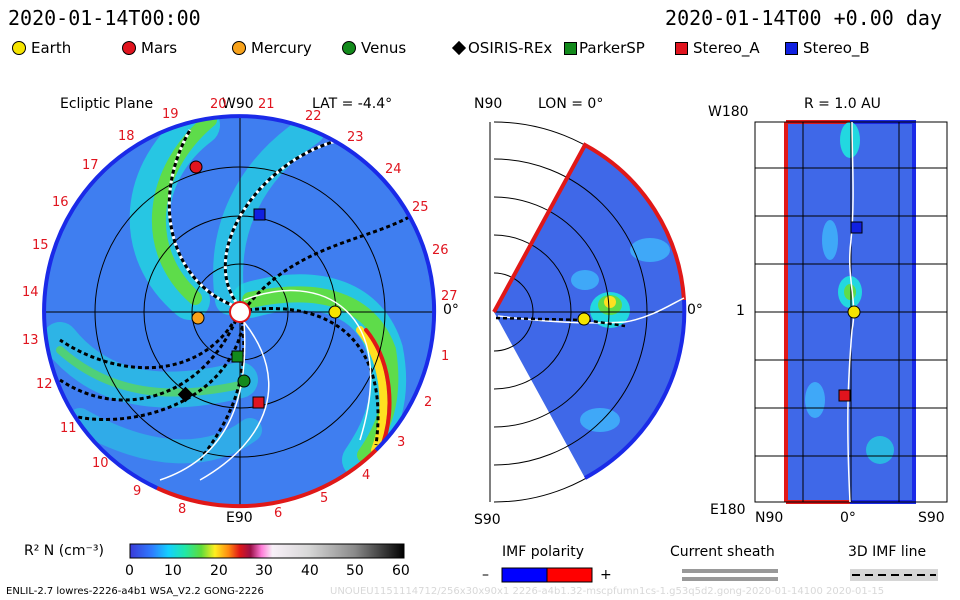 The image size is (960, 600). What do you see at coordinates (488, 104) in the screenshot?
I see `meridional-top-label: N90` at bounding box center [488, 104].